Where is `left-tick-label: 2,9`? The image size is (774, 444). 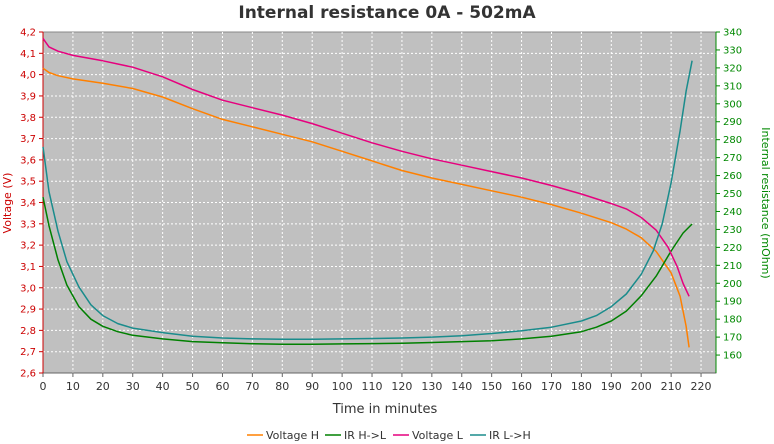 left-tick-label: 2,9 is located at coordinates (28, 310).